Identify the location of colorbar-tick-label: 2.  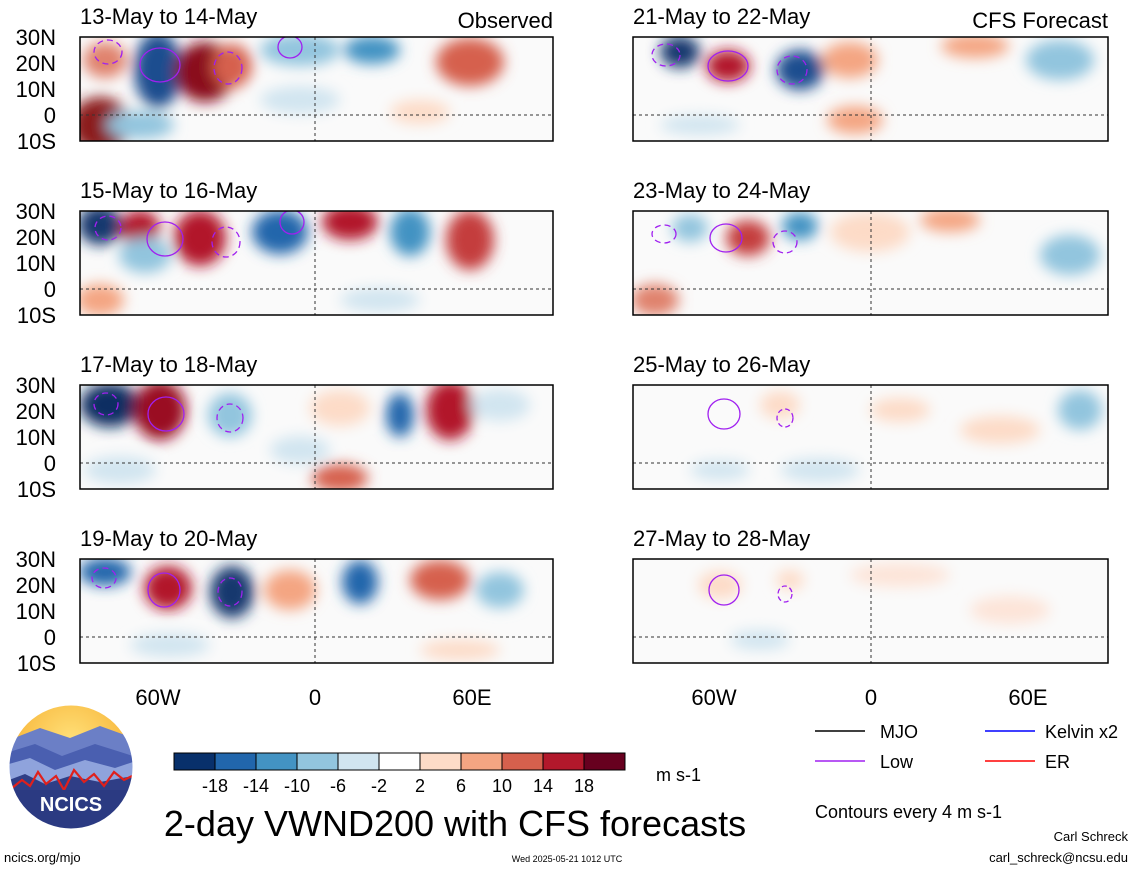
(420, 786).